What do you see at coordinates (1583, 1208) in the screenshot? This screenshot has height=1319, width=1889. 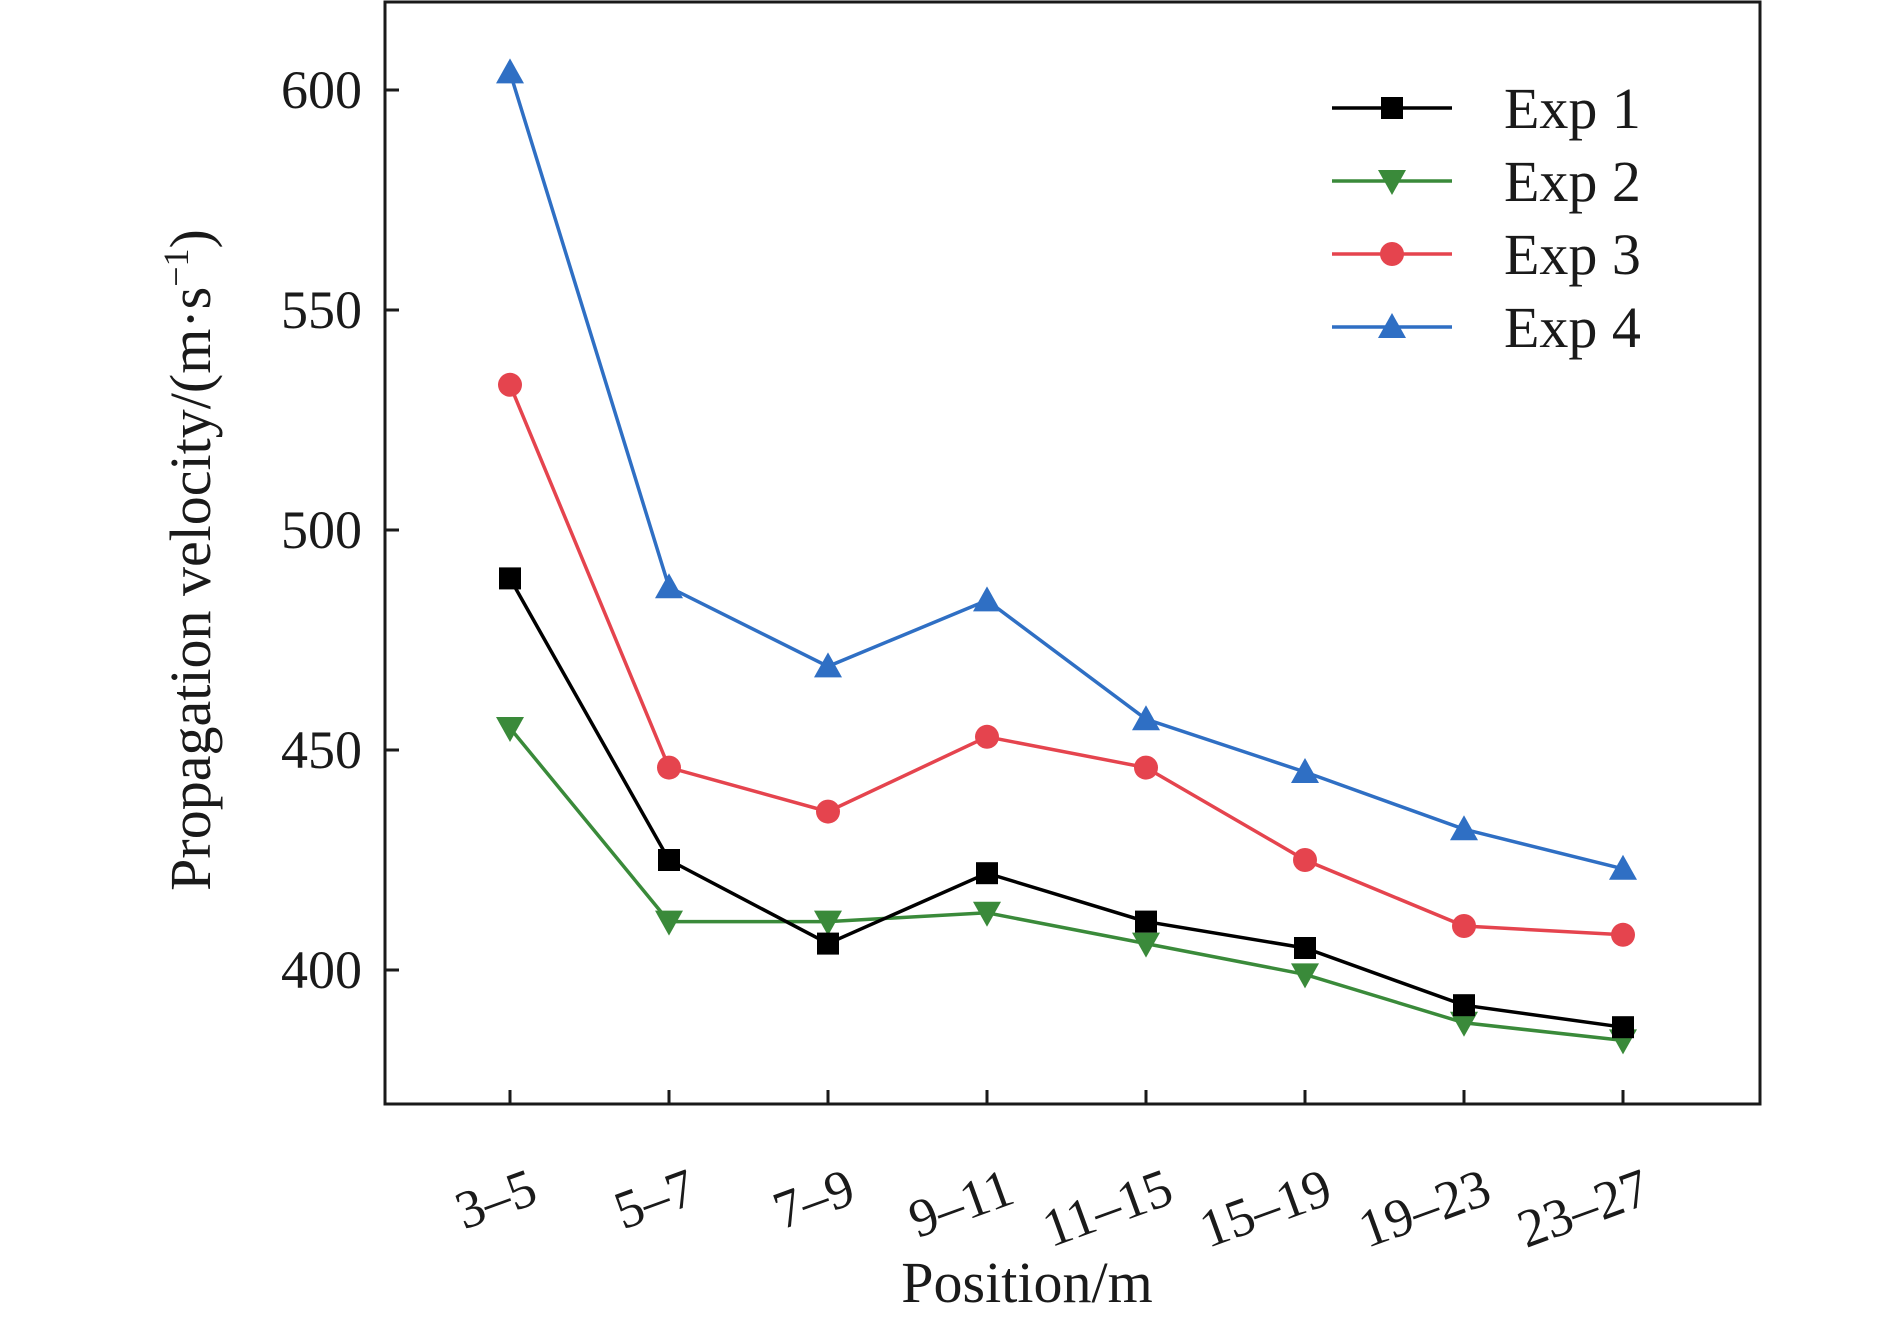 I see `x-tick-label: 23–27` at bounding box center [1583, 1208].